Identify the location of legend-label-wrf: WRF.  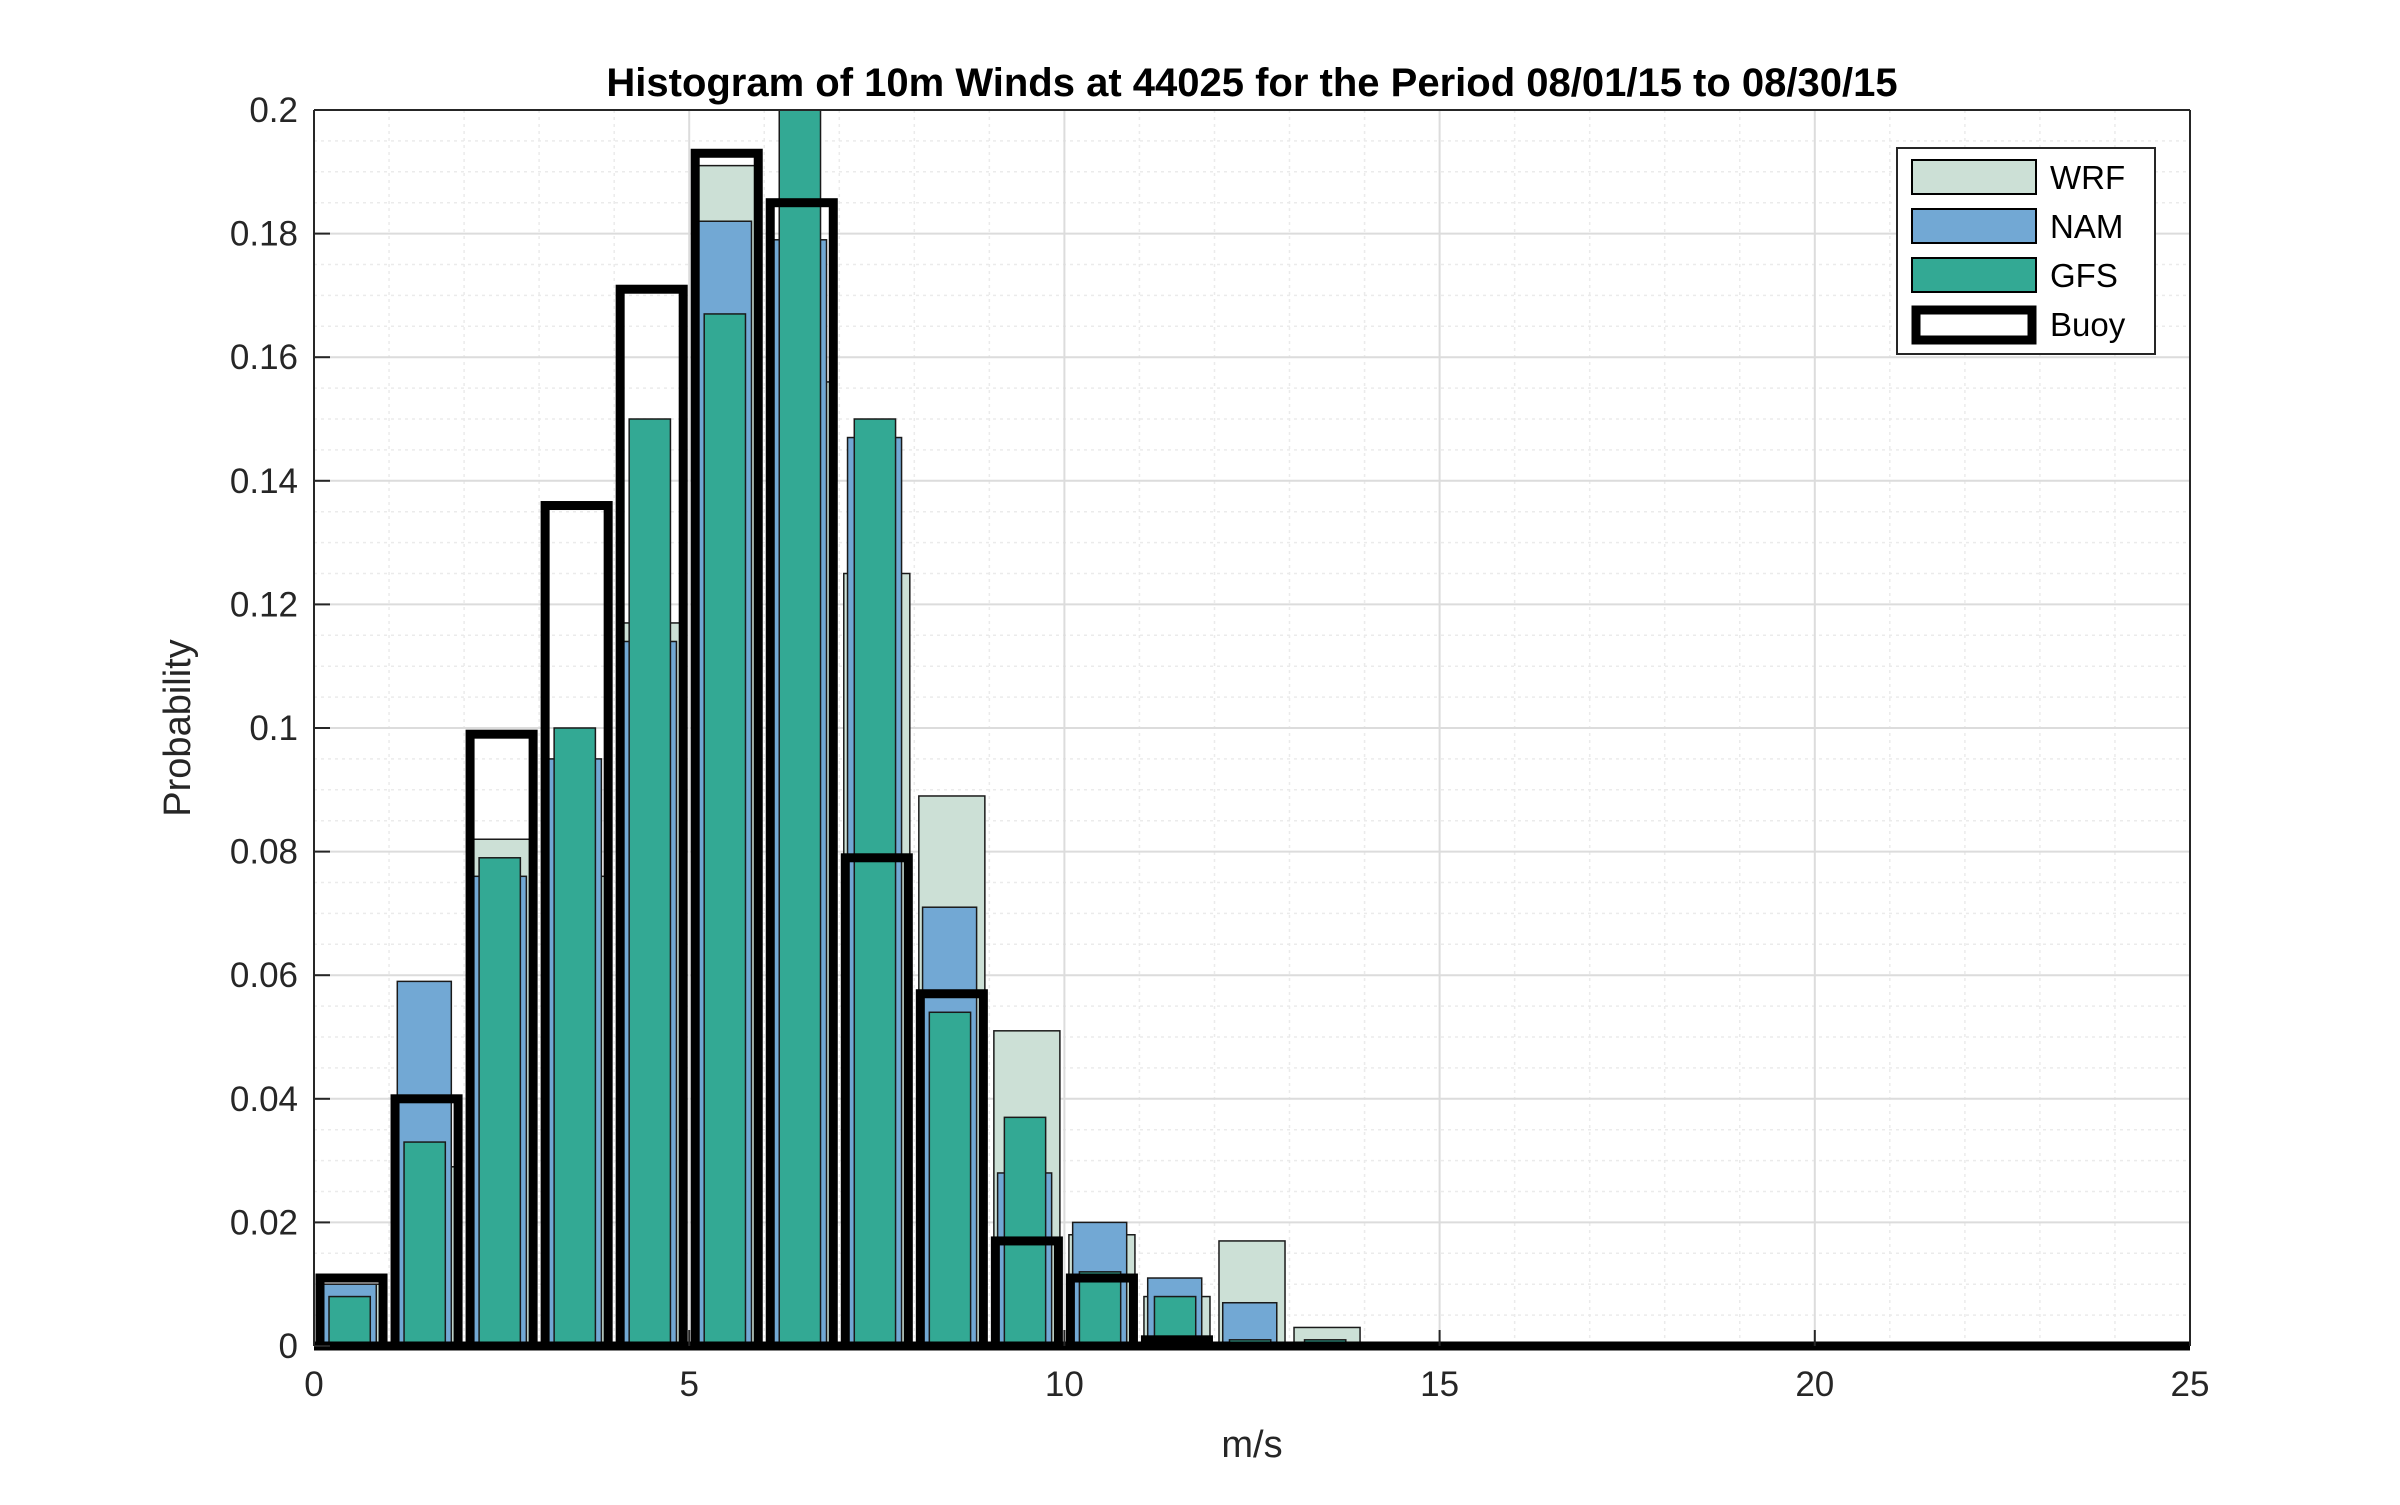
(2087, 177).